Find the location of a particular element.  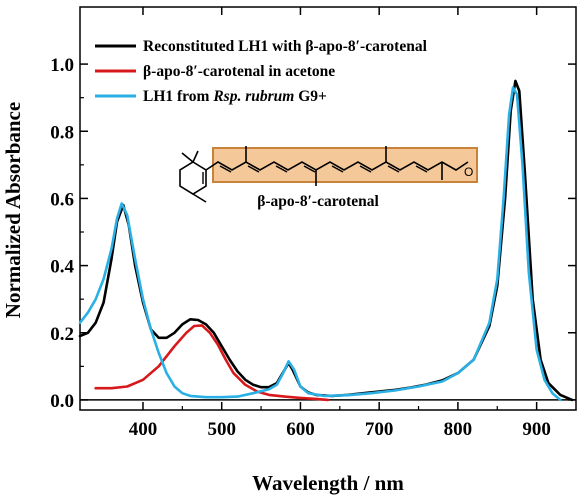

polyene-chain is located at coordinates (337, 166).